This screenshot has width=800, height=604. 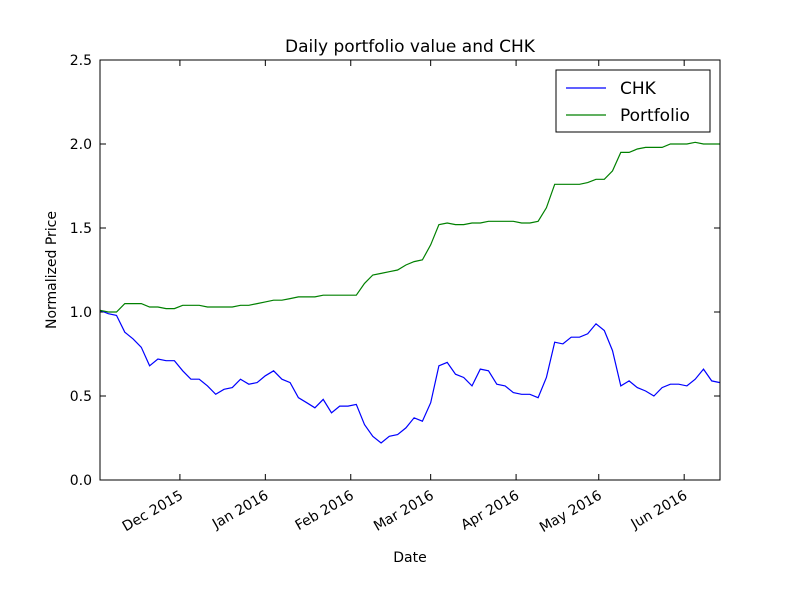 I want to click on legend-label: Portfolio, so click(x=655, y=116).